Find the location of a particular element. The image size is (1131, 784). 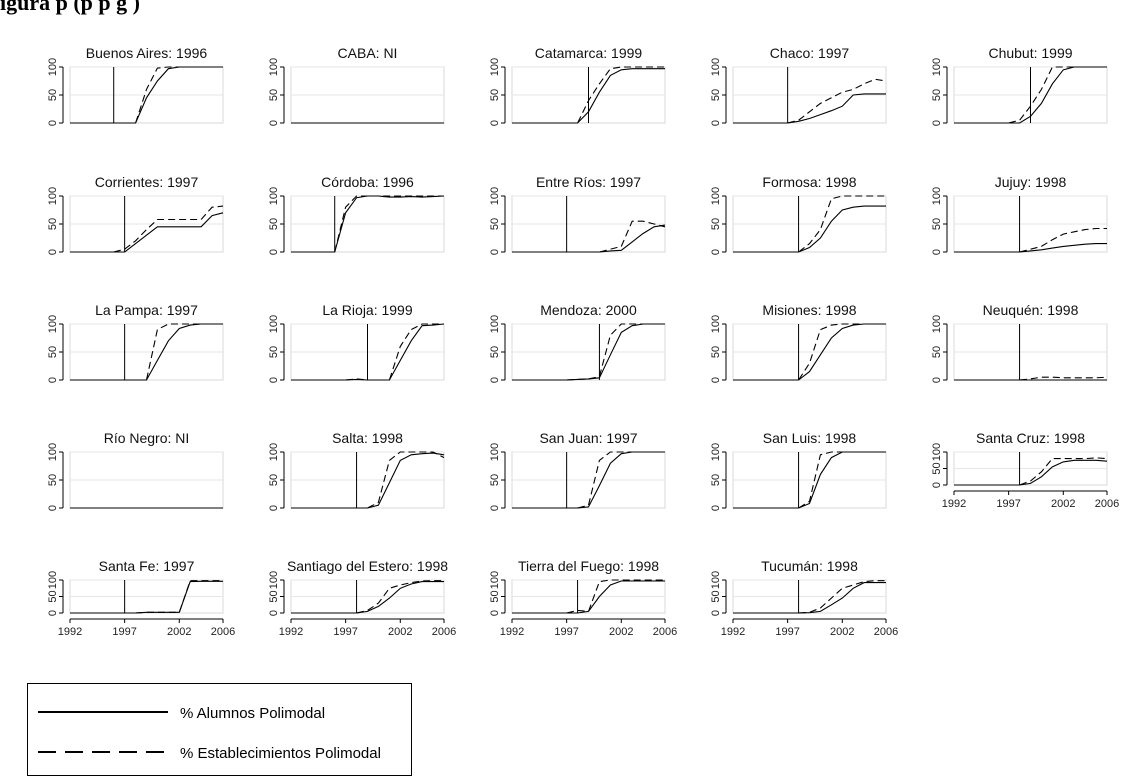

panel-title: Santiago del Estero: 1998 is located at coordinates (367, 566).